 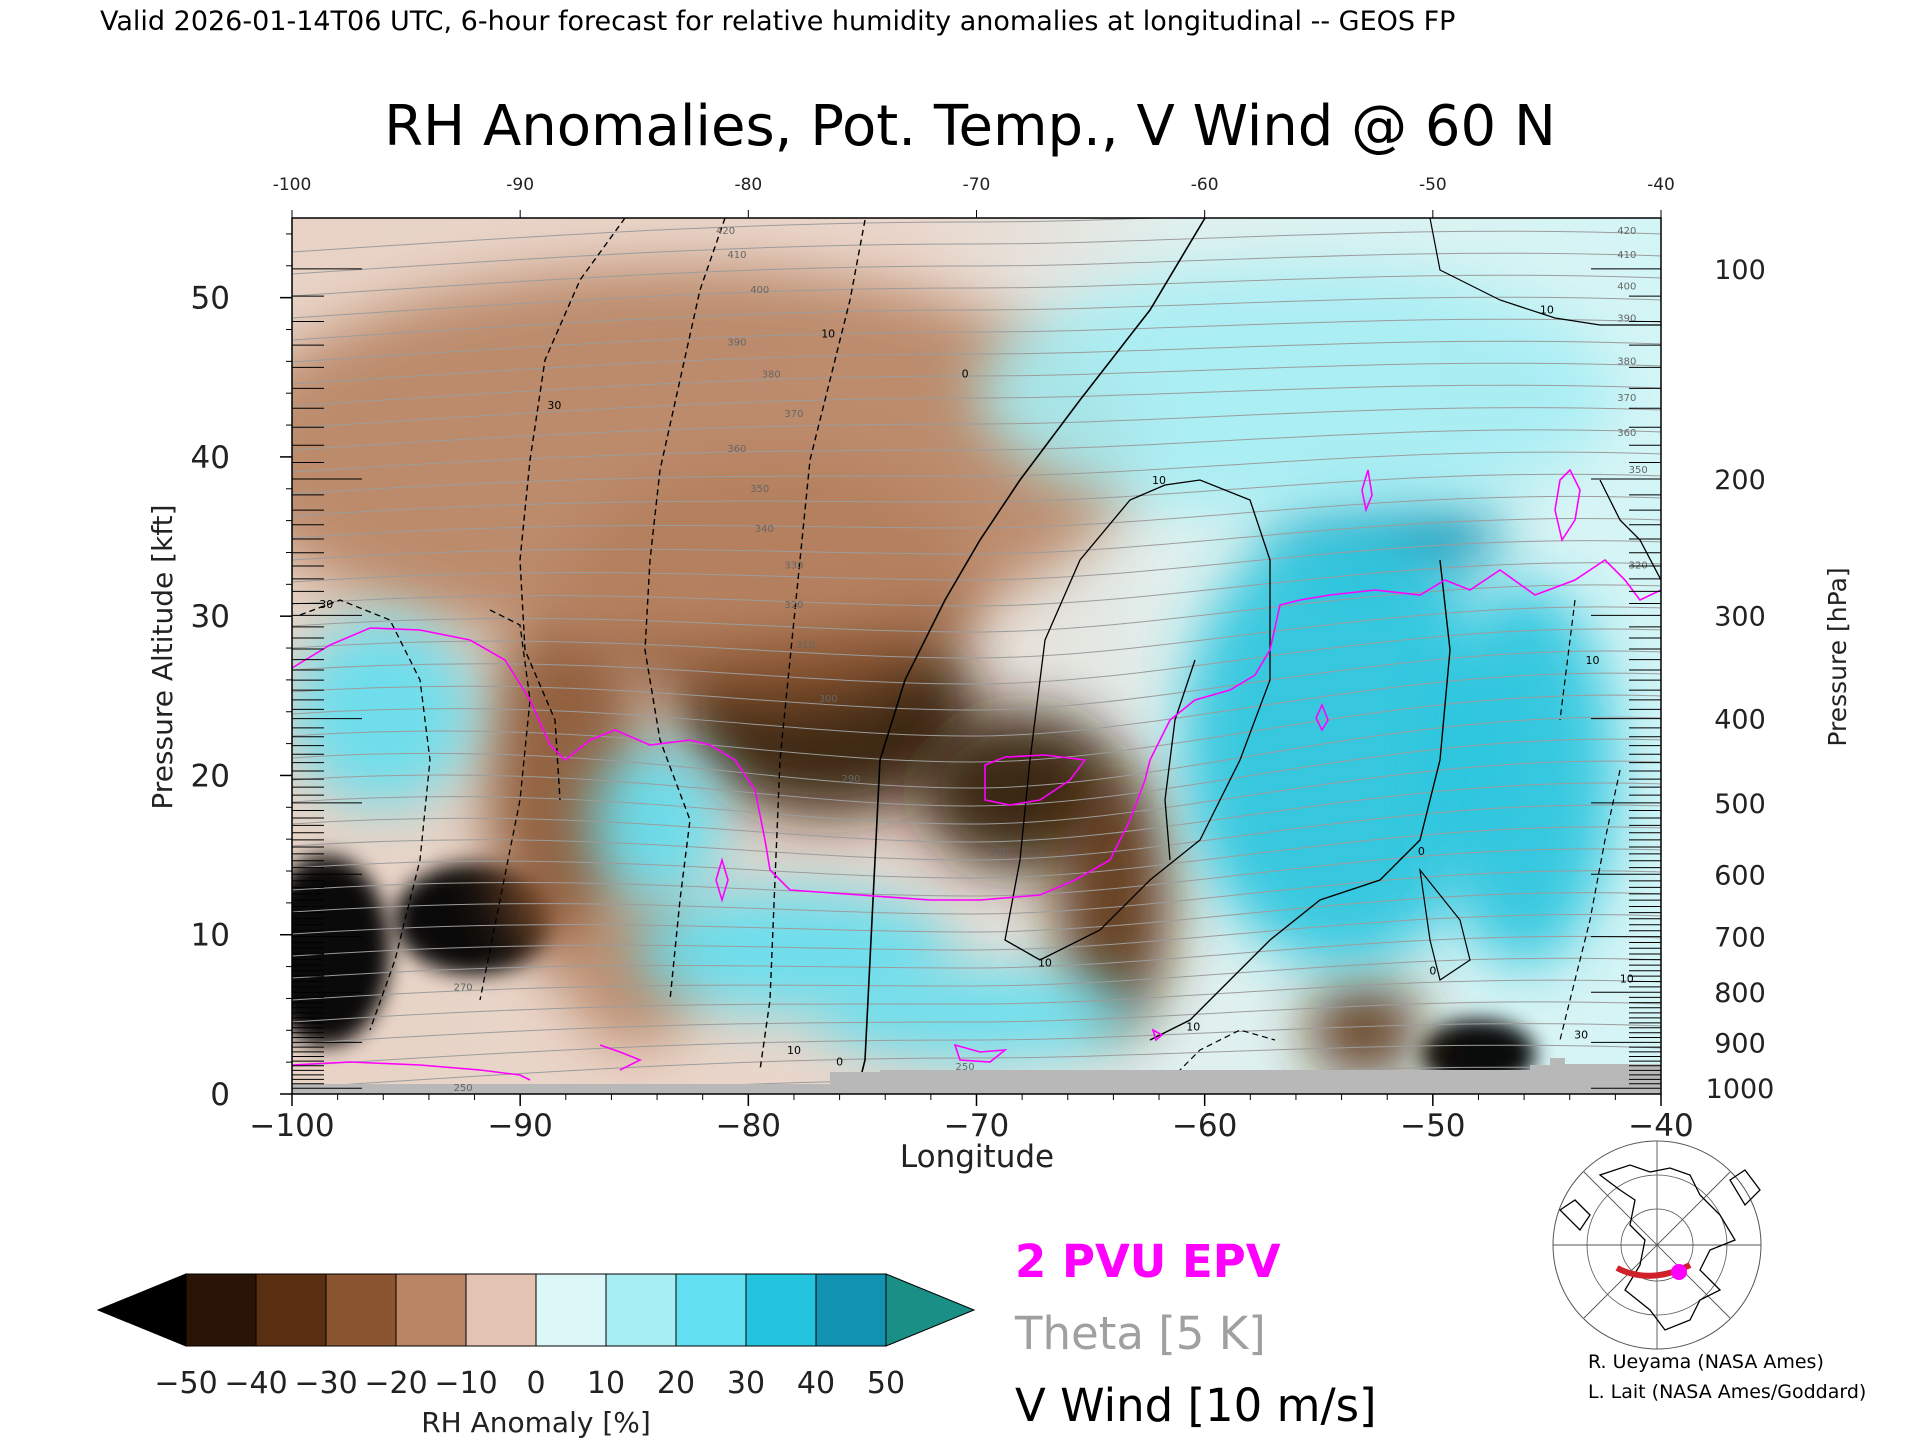 What do you see at coordinates (816, 1383) in the screenshot?
I see `colorbar-tick-label: 40` at bounding box center [816, 1383].